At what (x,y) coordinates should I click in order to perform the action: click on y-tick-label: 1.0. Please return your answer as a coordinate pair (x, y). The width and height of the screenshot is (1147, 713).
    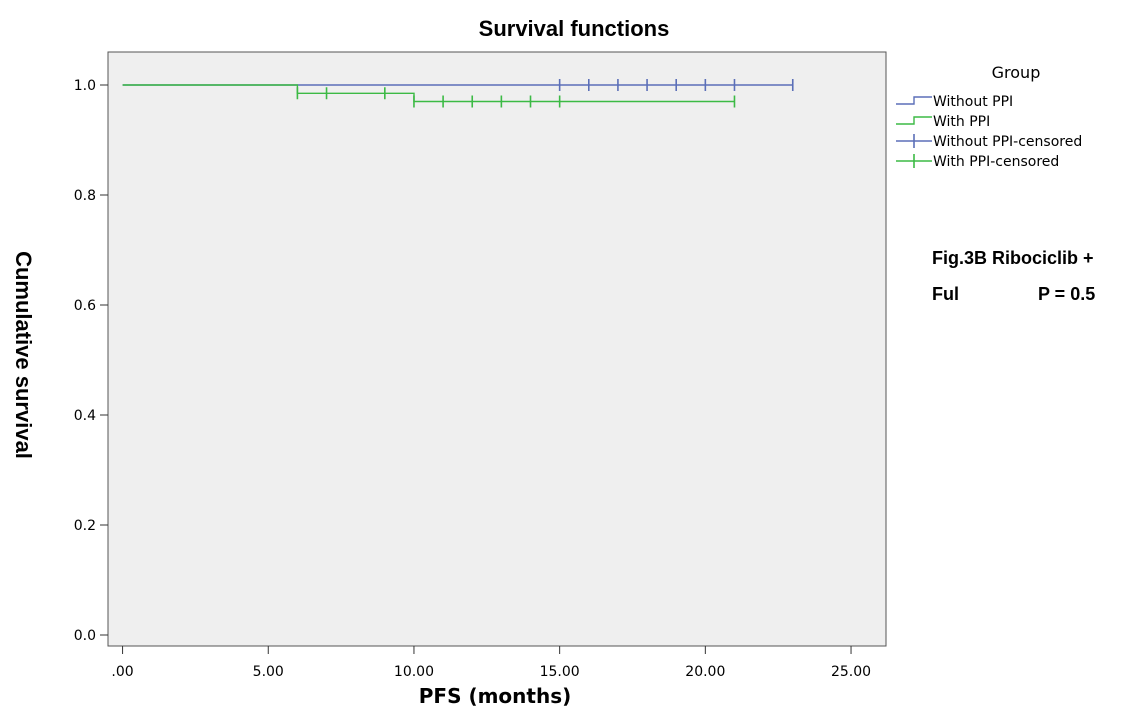
    Looking at the image, I should click on (85, 86).